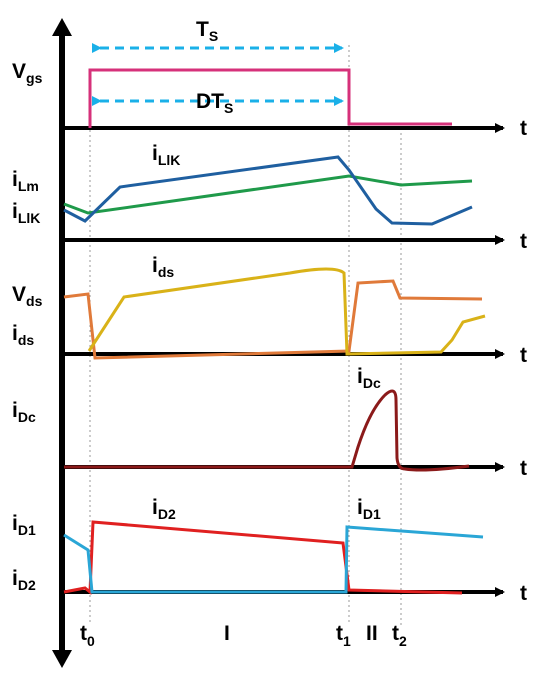 This screenshot has width=554, height=685. What do you see at coordinates (27, 296) in the screenshot?
I see `vds-label: Vds` at bounding box center [27, 296].